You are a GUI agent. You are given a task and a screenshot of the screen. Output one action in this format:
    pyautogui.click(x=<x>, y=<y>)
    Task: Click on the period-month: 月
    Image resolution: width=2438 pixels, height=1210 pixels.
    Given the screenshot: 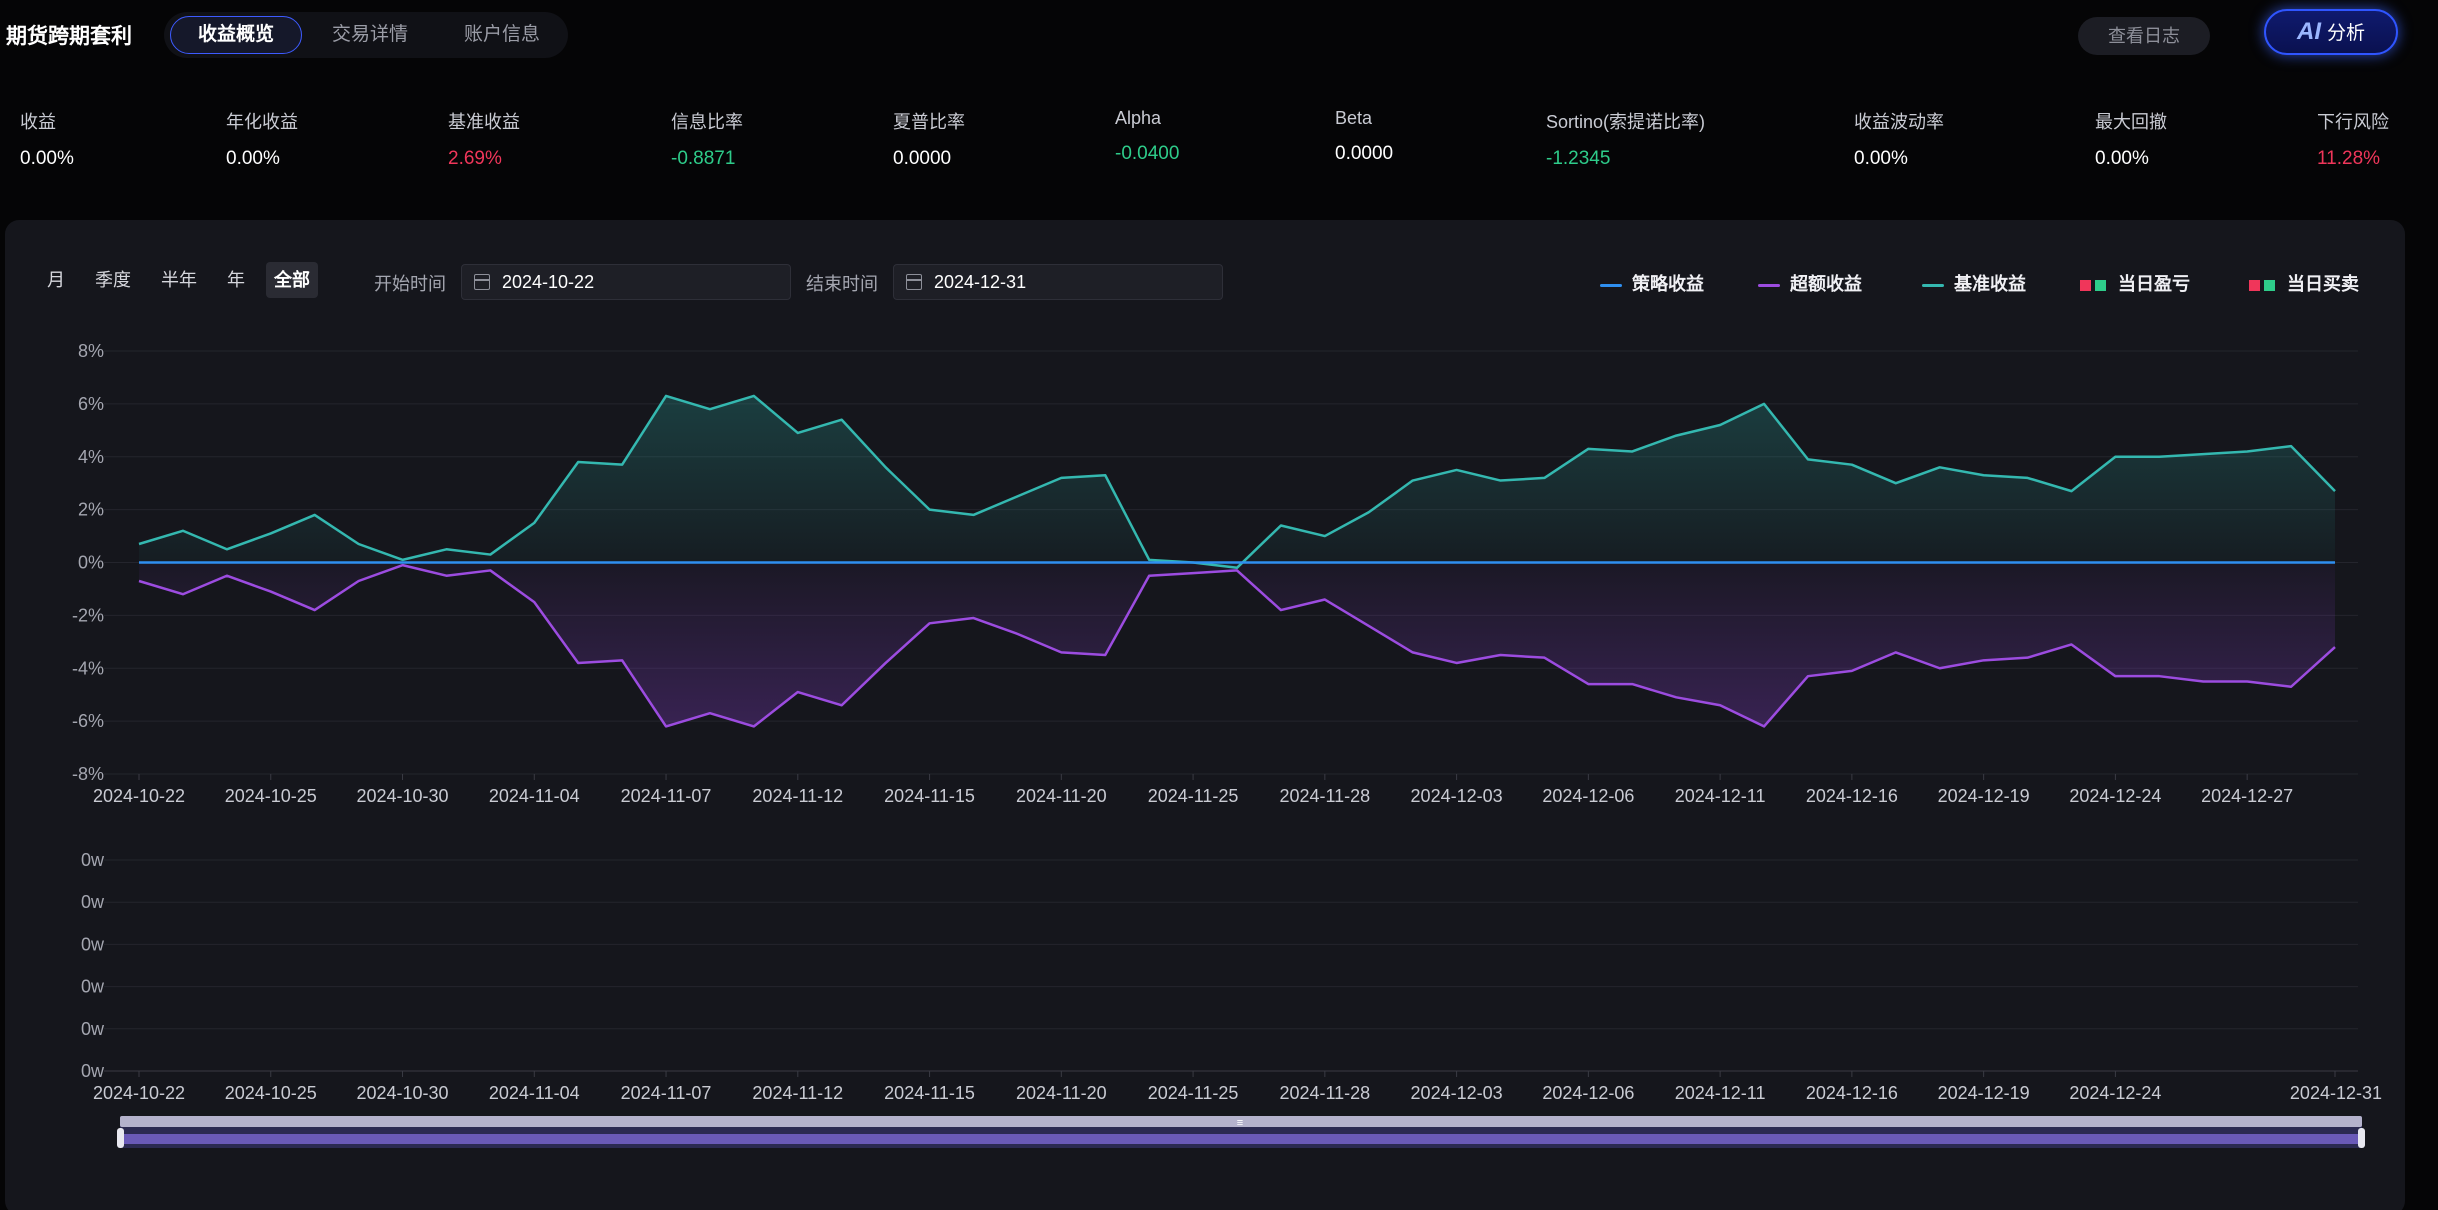 What is the action you would take?
    pyautogui.click(x=56, y=280)
    